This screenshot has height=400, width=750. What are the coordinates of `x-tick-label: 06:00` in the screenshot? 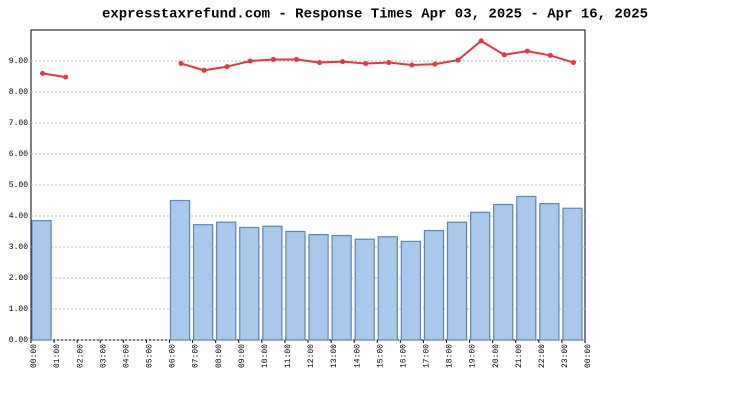 It's located at (173, 356).